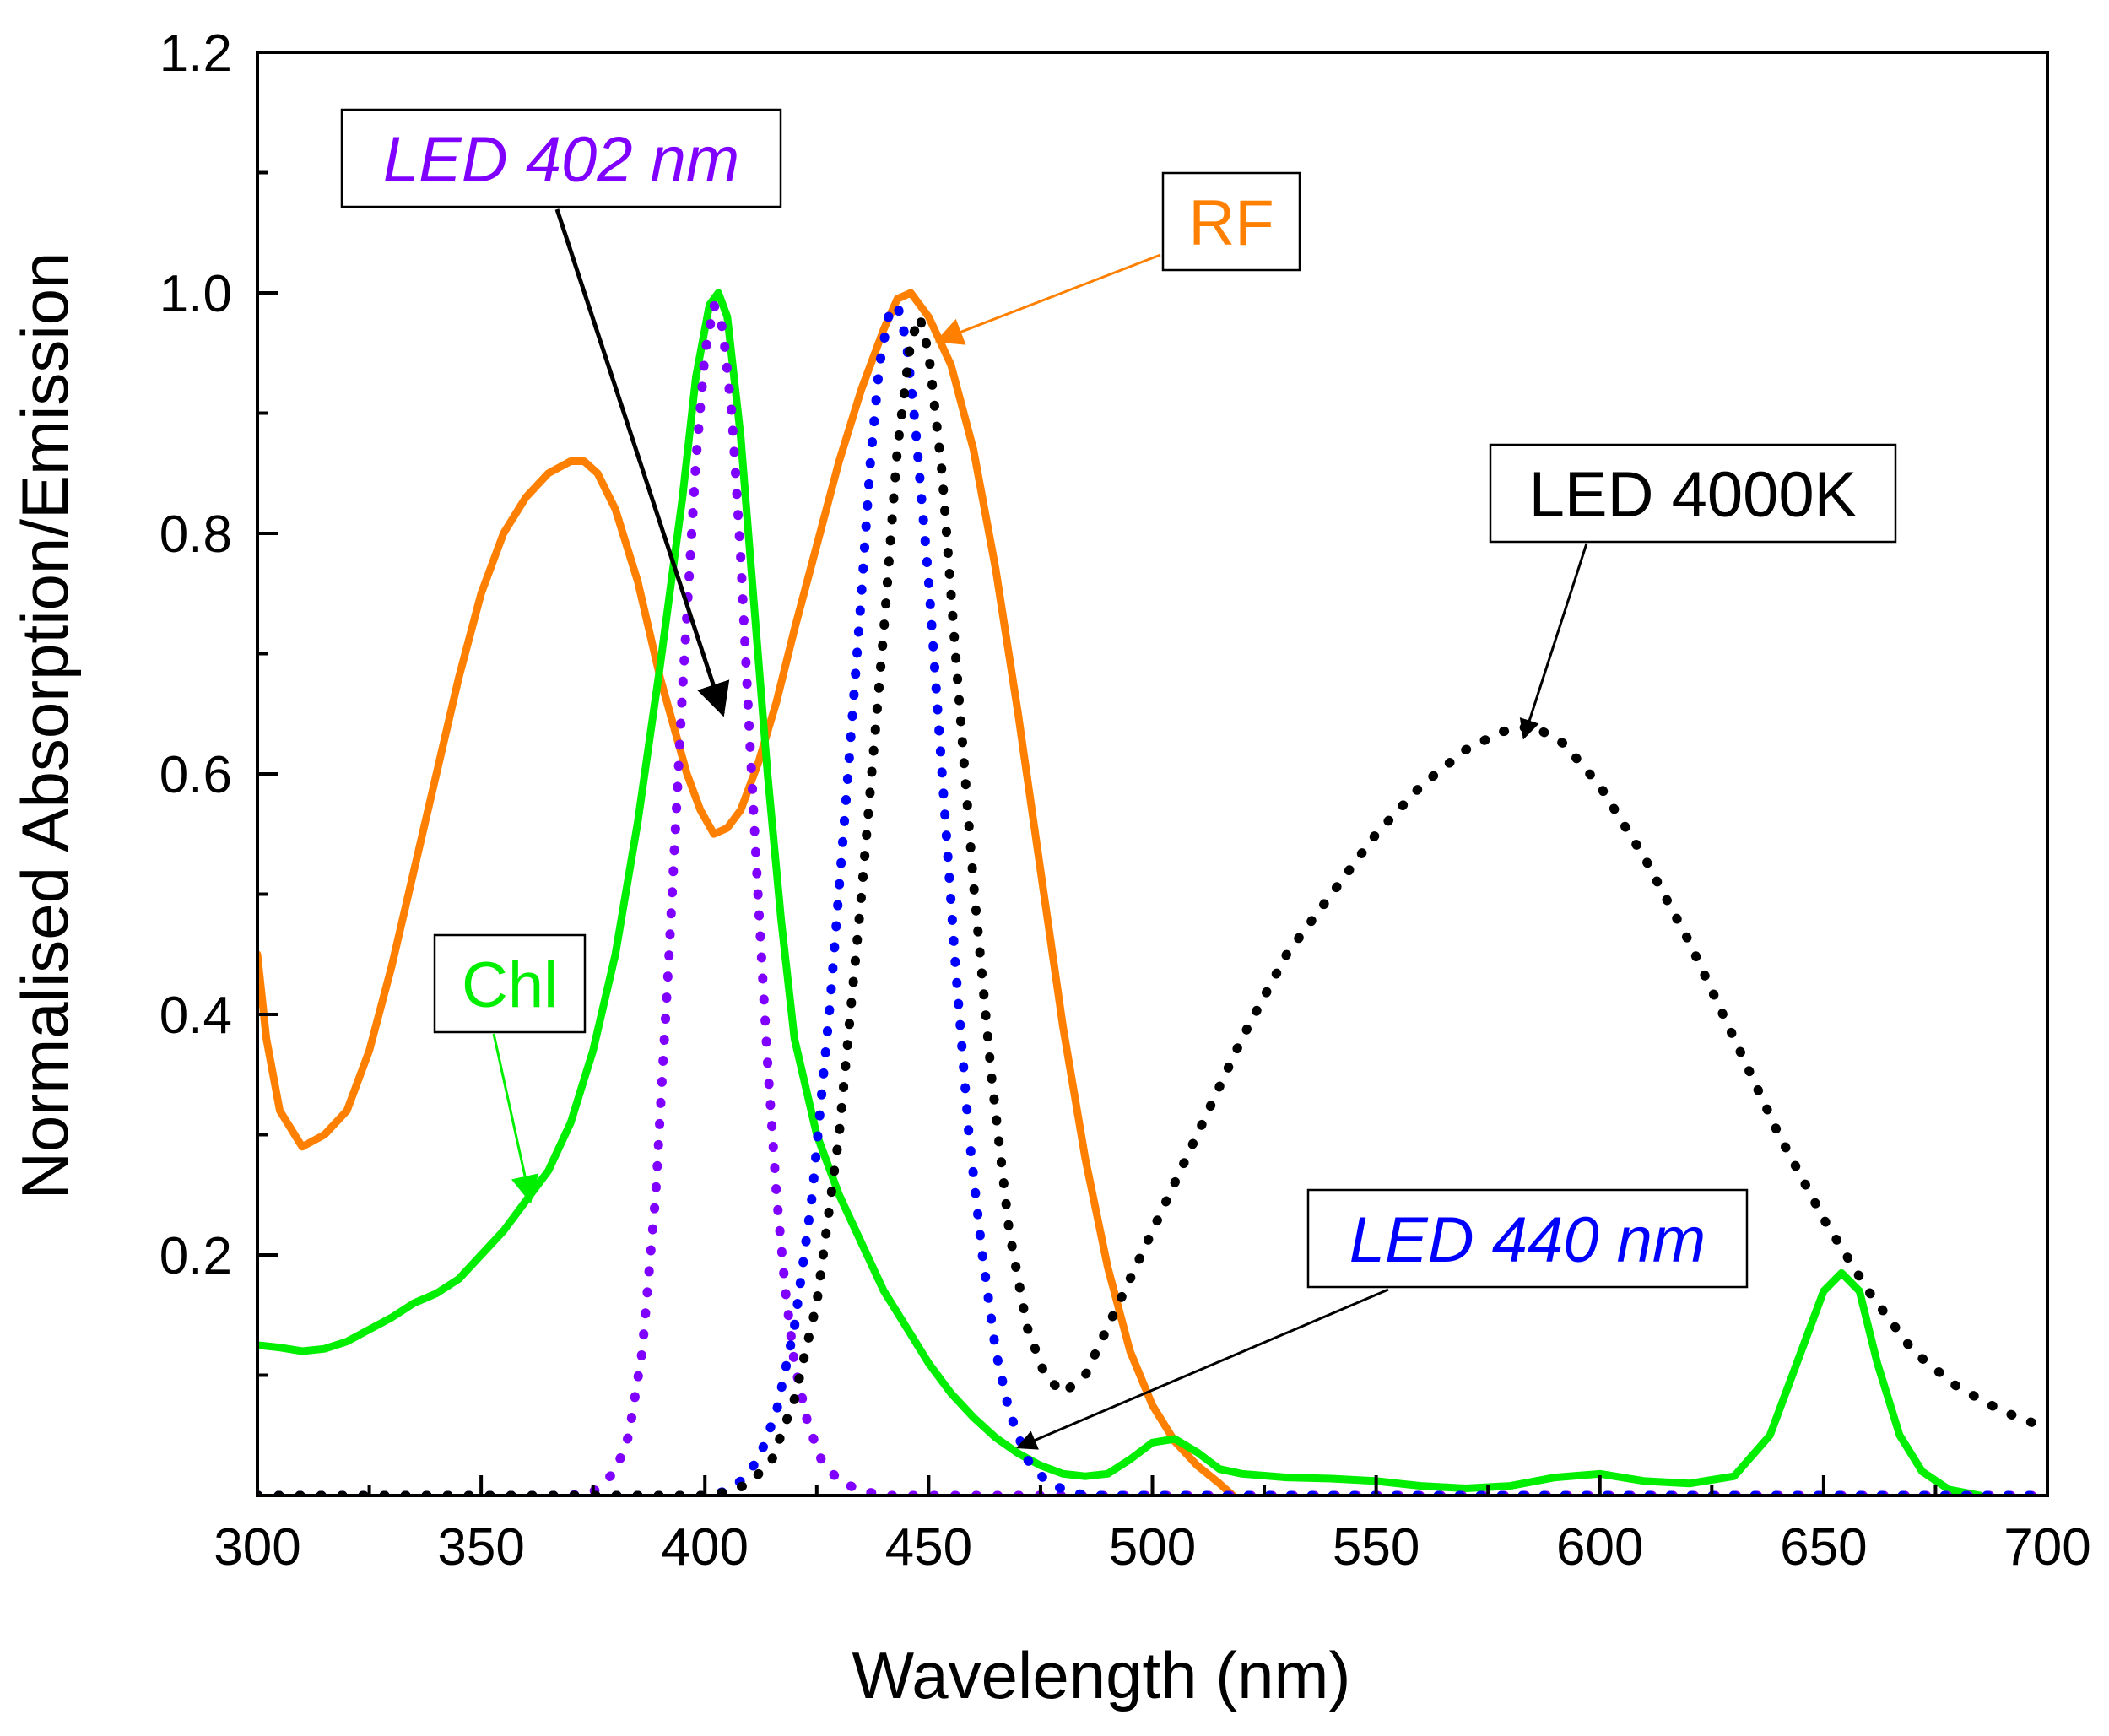 This screenshot has height=1736, width=2109. I want to click on y-tick-label: 0.4, so click(196, 1016).